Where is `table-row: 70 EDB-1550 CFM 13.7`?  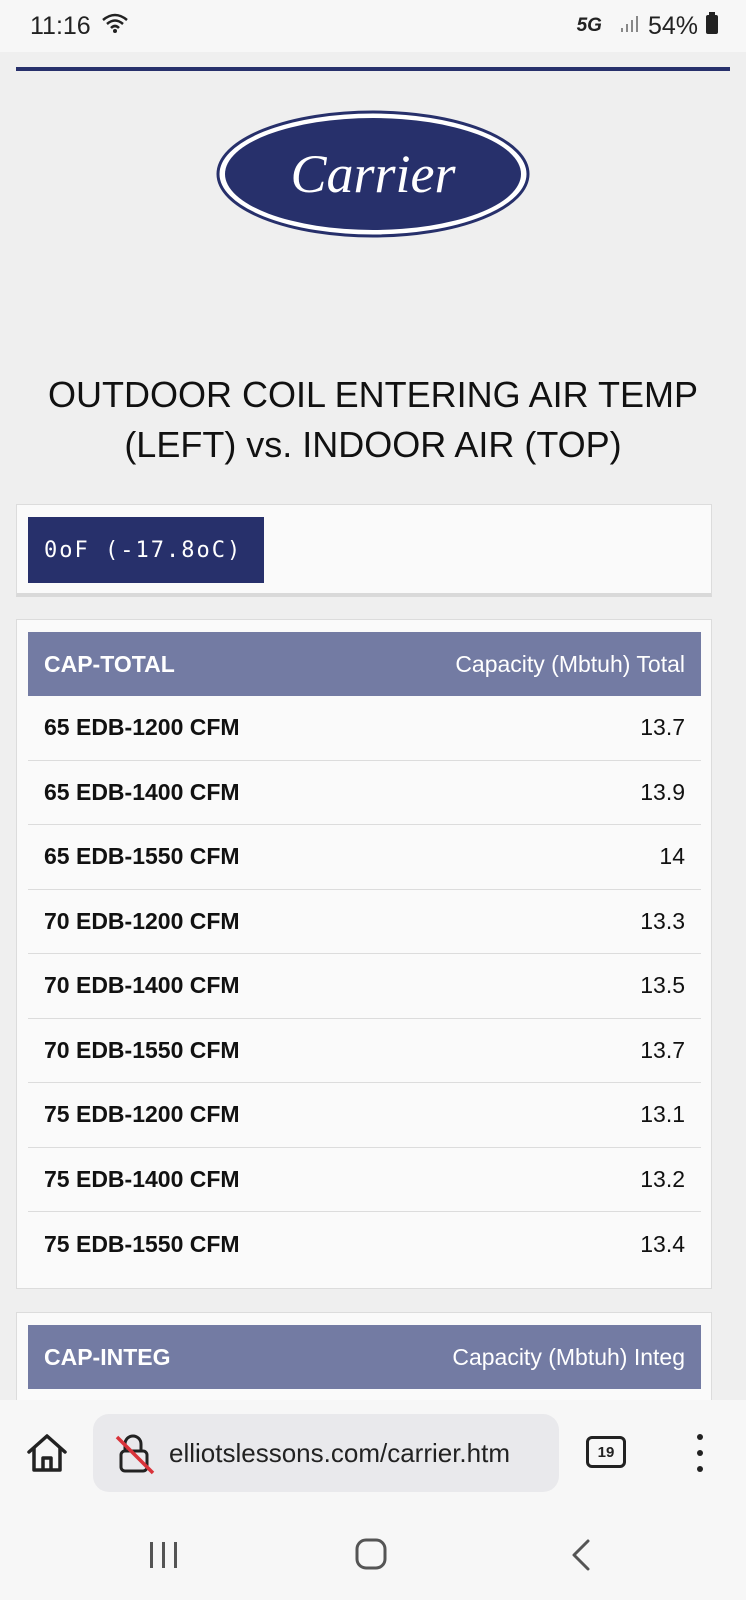
table-row: 70 EDB-1550 CFM 13.7 is located at coordinates (364, 1051).